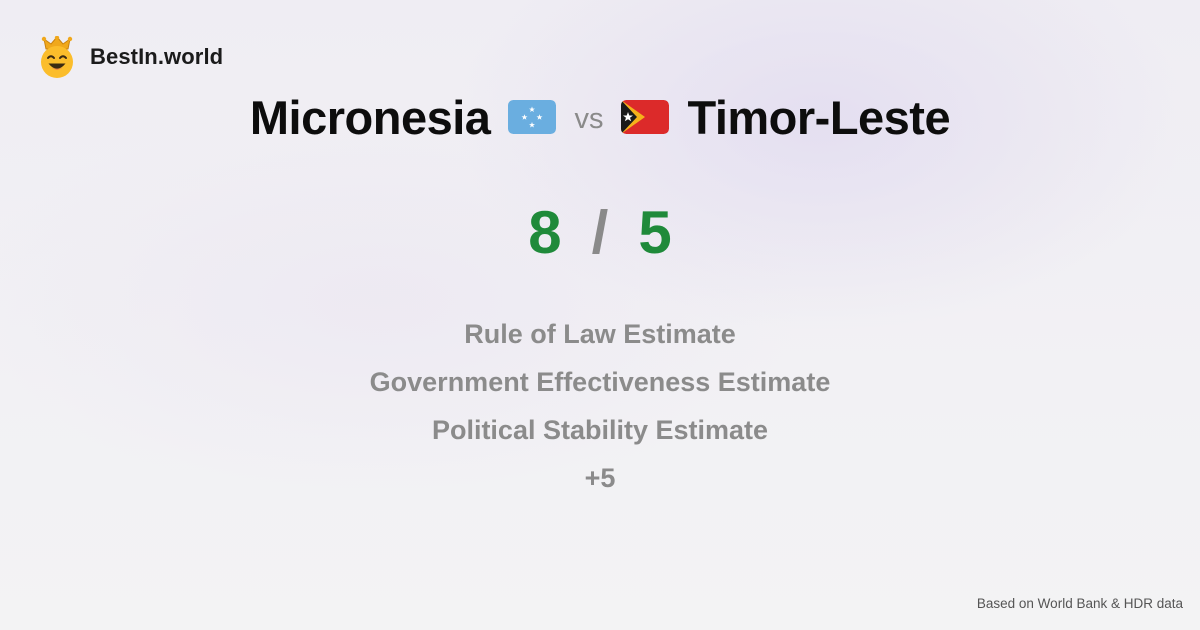  Describe the element at coordinates (655, 232) in the screenshot. I see `right-score: 5` at that location.